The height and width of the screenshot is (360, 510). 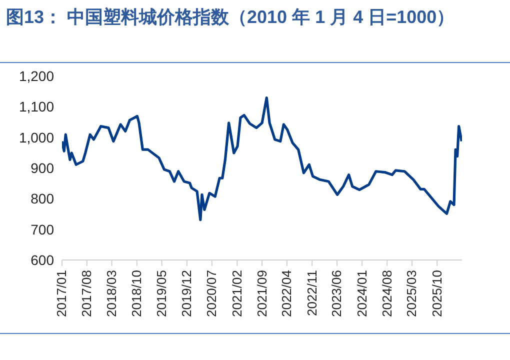 What do you see at coordinates (236, 293) in the screenshot?
I see `x-tick-label: 2021/02` at bounding box center [236, 293].